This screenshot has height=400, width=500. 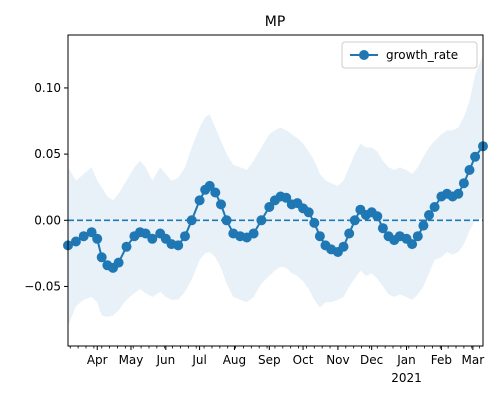 I want to click on x-tick-label: Aug, so click(x=234, y=360).